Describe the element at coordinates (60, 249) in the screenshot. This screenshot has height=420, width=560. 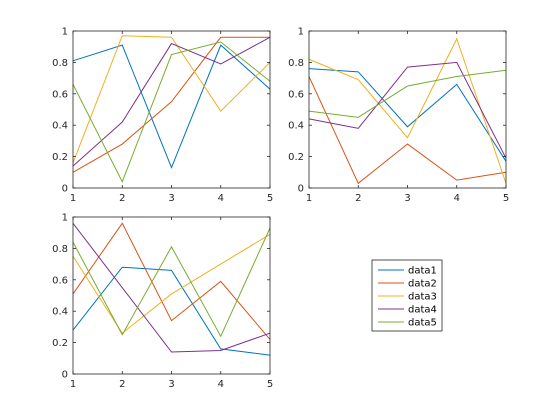
I see `y-tick-label-subplot-3: 0.8` at that location.